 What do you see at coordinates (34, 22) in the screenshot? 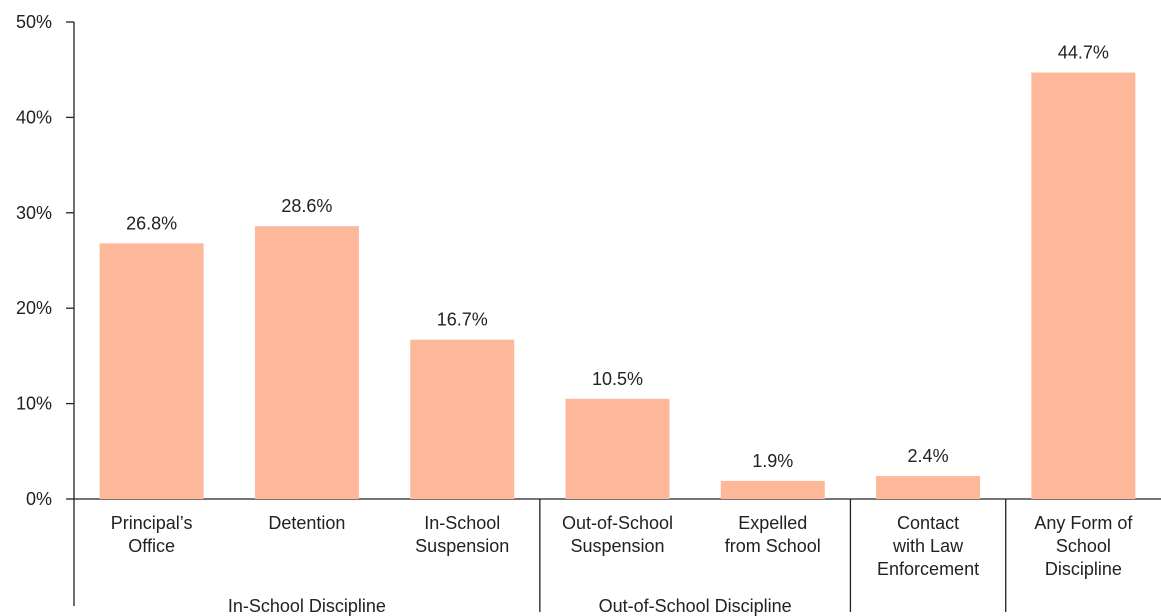
I see `y-tick-label: 50%` at bounding box center [34, 22].